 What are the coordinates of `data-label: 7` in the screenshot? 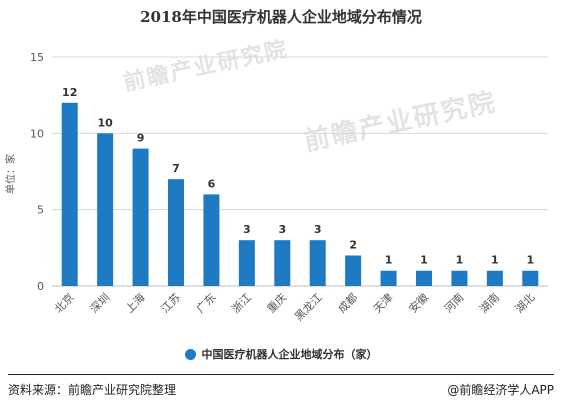 It's located at (176, 168).